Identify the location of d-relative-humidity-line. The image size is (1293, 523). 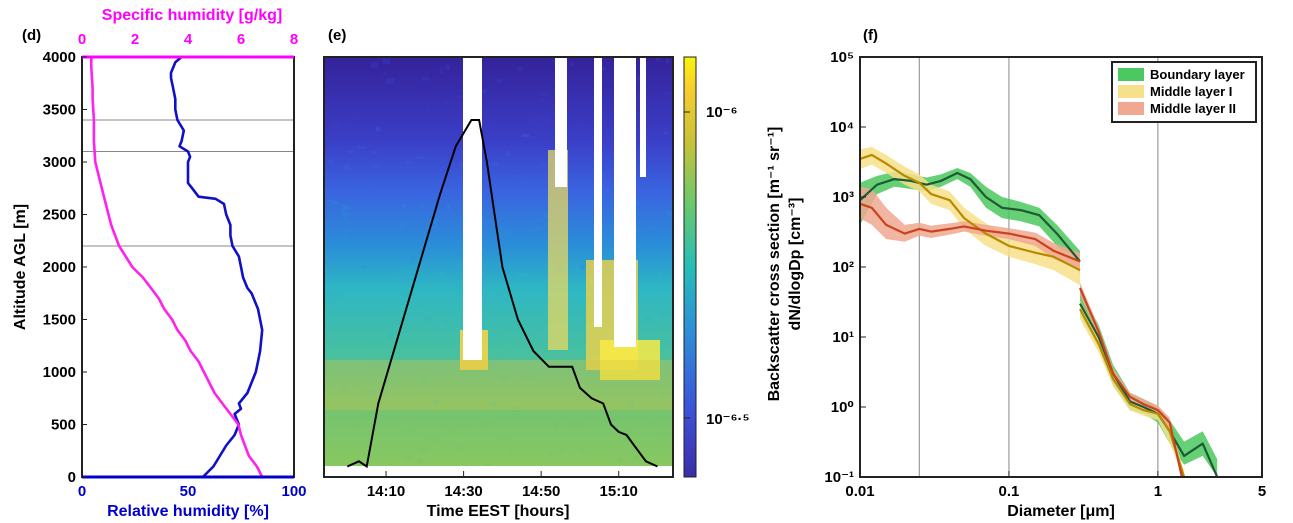
(216, 267).